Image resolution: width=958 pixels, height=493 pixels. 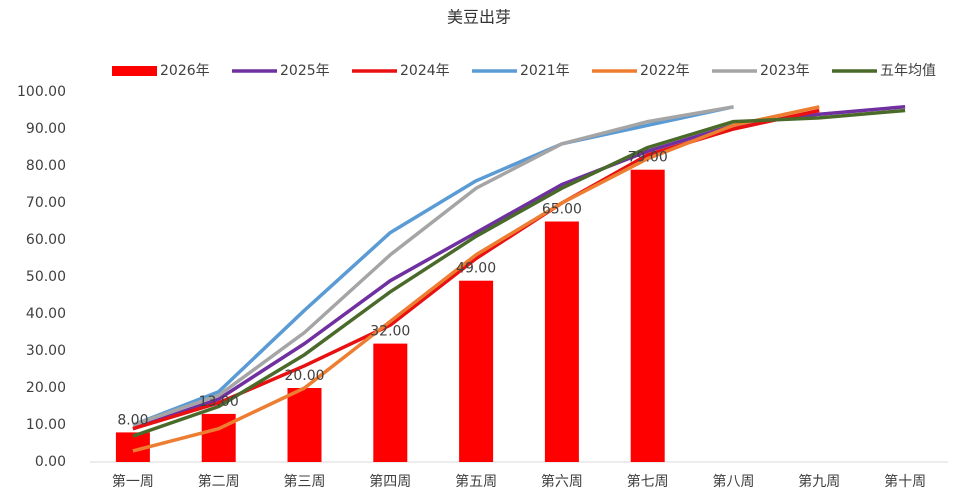 I want to click on legend-label: 2025年, so click(x=305, y=71).